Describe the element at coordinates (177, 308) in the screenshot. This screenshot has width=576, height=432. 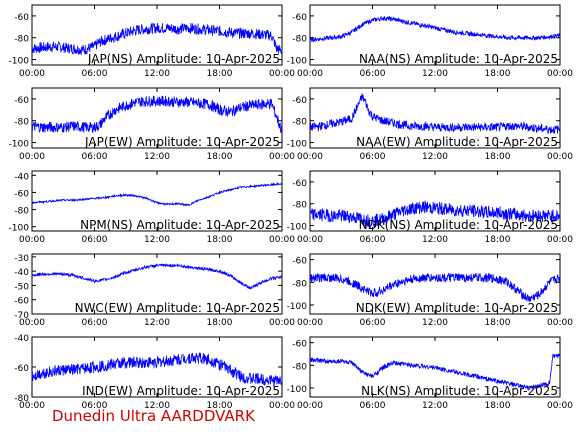
I see `chart-title: NWC(EW) Amplitude: 10-Apr-2025` at that location.